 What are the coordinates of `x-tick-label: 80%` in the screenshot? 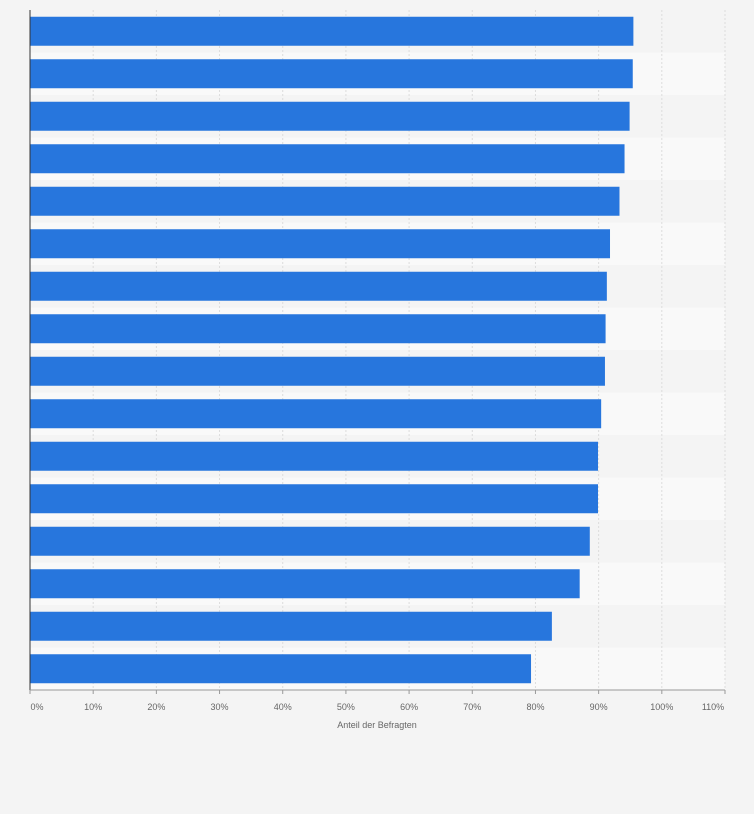 It's located at (535, 707).